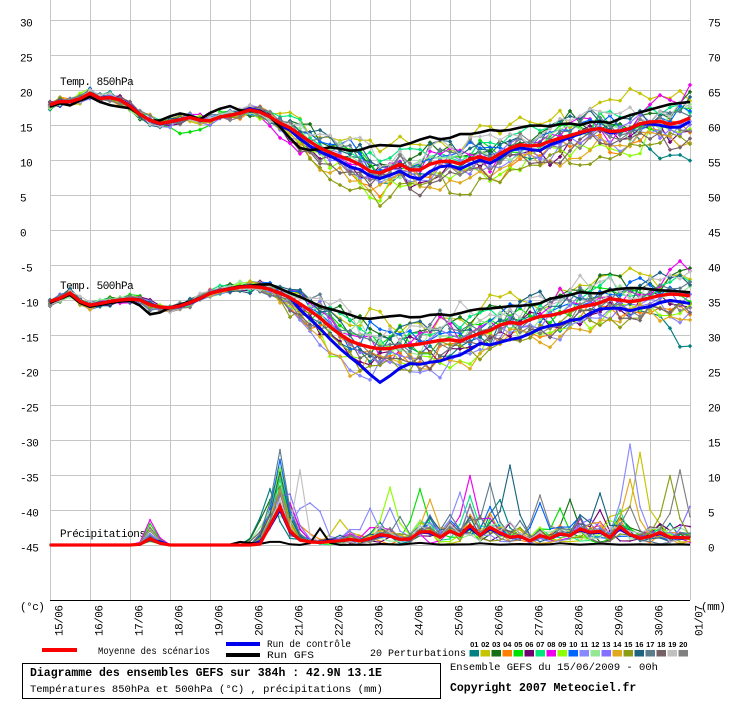 This screenshot has width=740, height=705. Describe the element at coordinates (701, 620) in the screenshot. I see `svg-text: 01/07` at that location.